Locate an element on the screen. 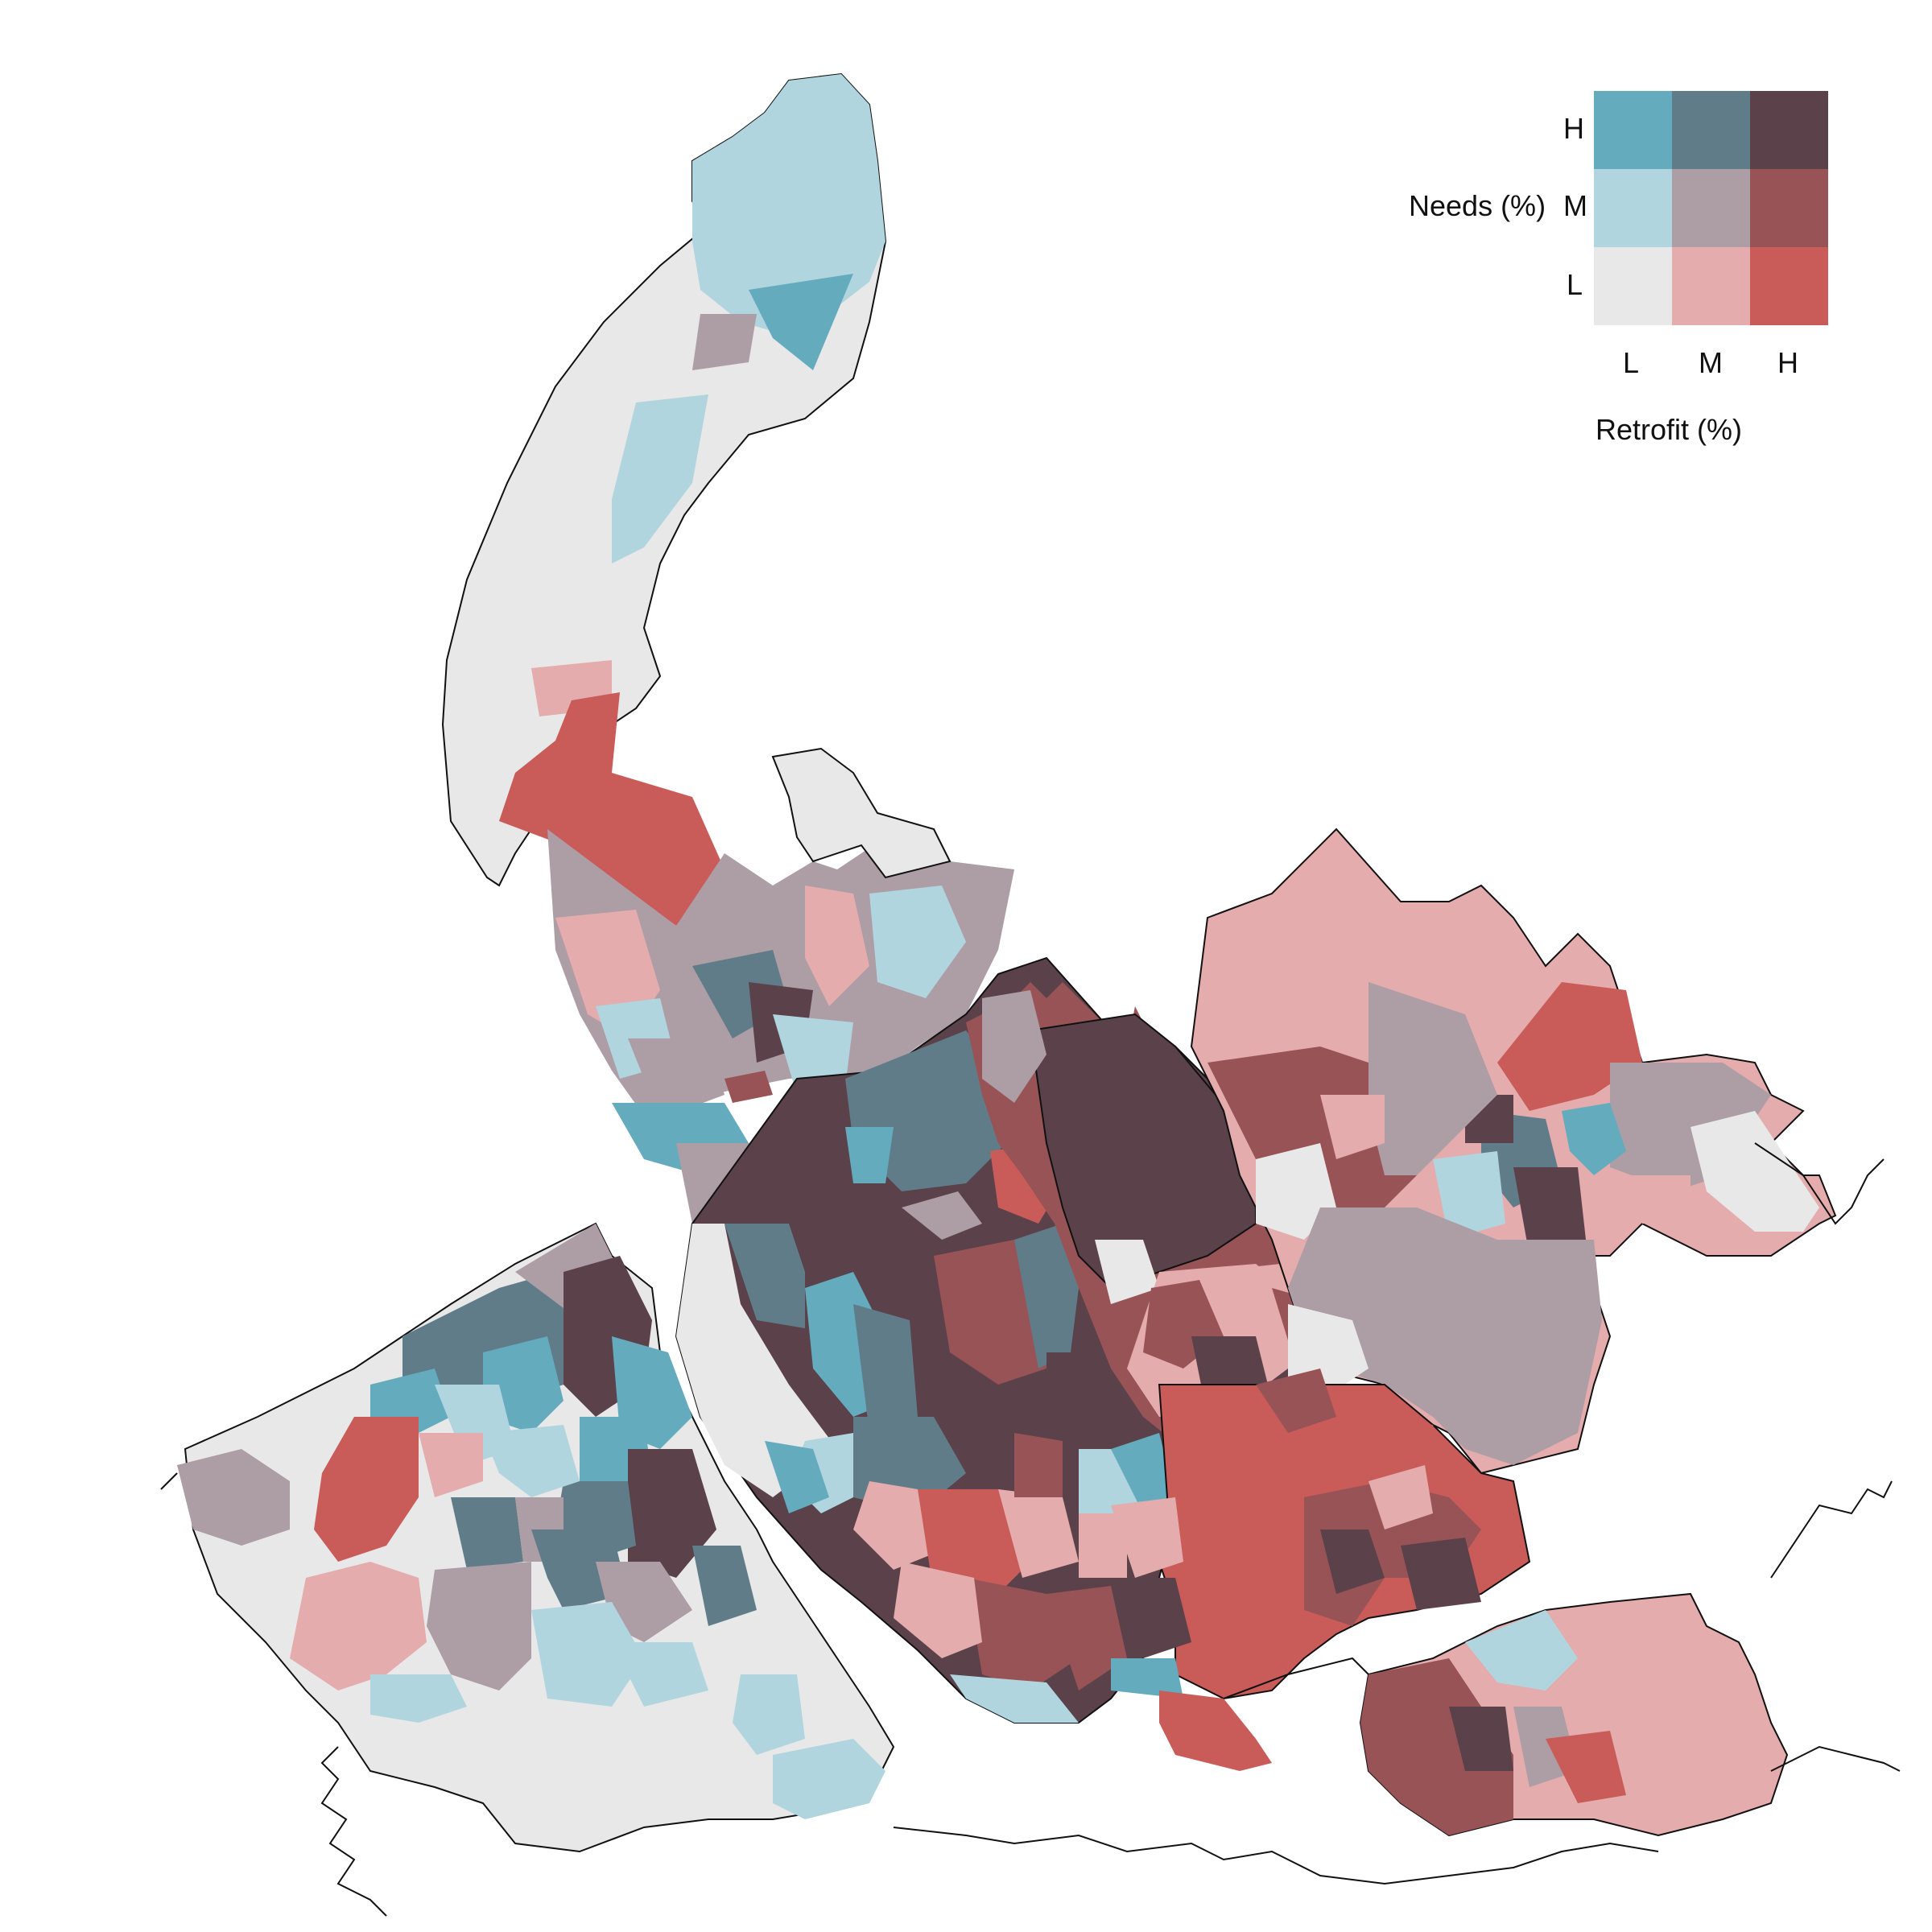 This screenshot has width=1932, height=1932. st-helens-district is located at coordinates (1513, 1151).